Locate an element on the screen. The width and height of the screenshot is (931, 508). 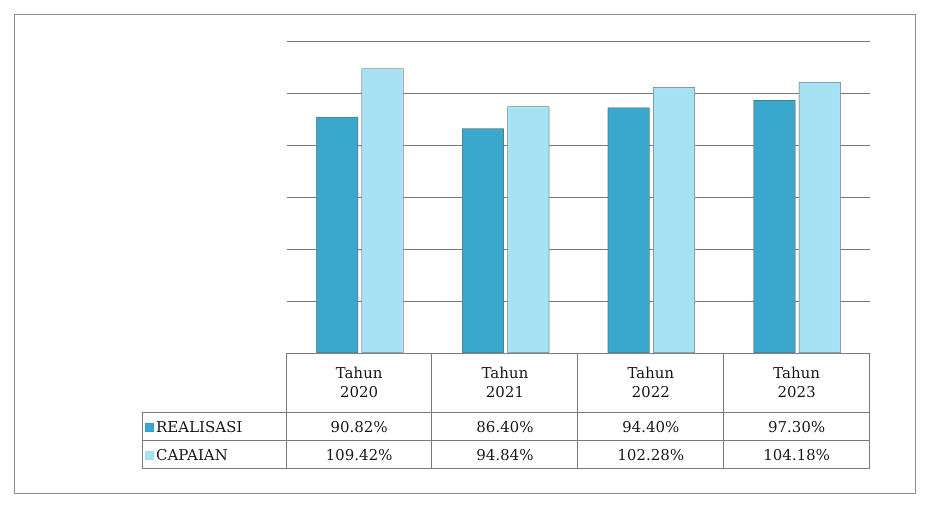
data-label: 94.40% is located at coordinates (651, 426).